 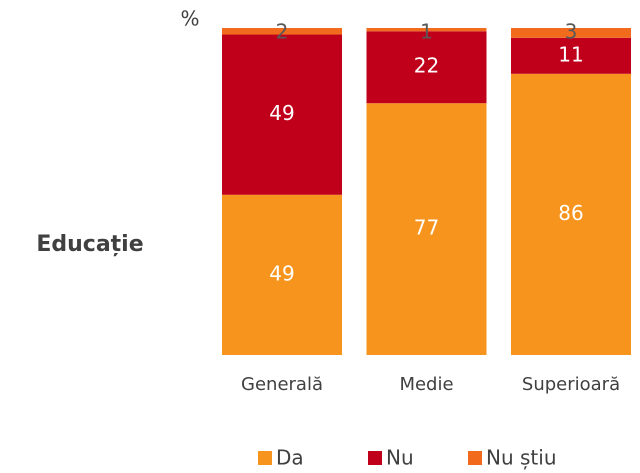 I want to click on data-label: 3, so click(x=571, y=32).